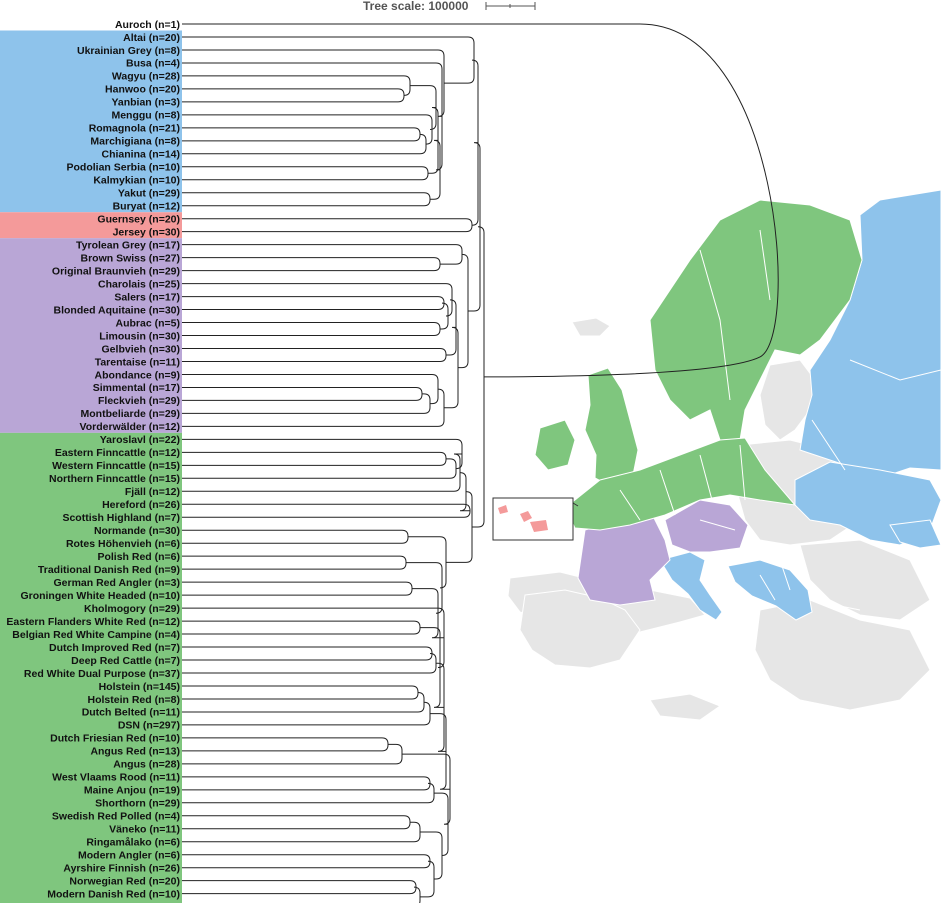 This screenshot has height=903, width=941. I want to click on leaf-label: Abondance (n=9), so click(137, 375).